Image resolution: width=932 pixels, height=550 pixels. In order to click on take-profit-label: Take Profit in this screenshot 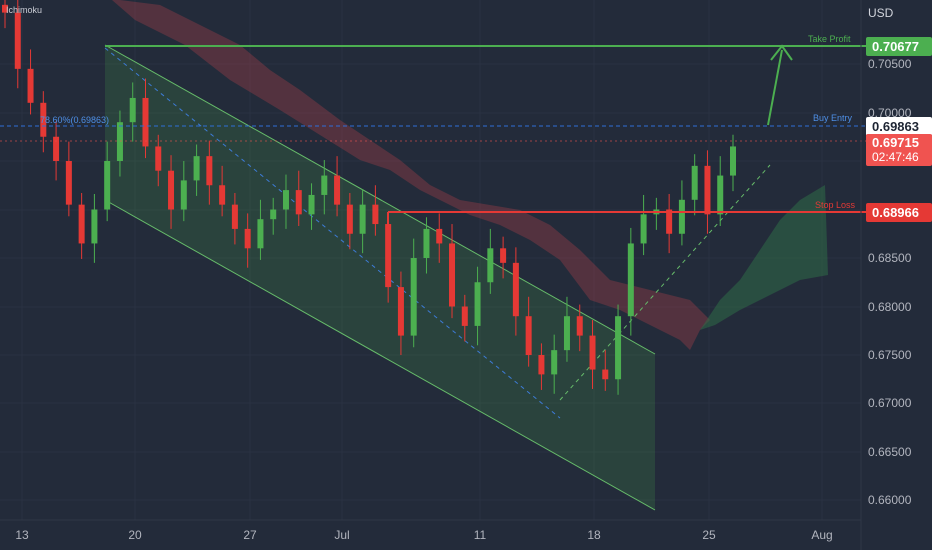, I will do `click(829, 39)`.